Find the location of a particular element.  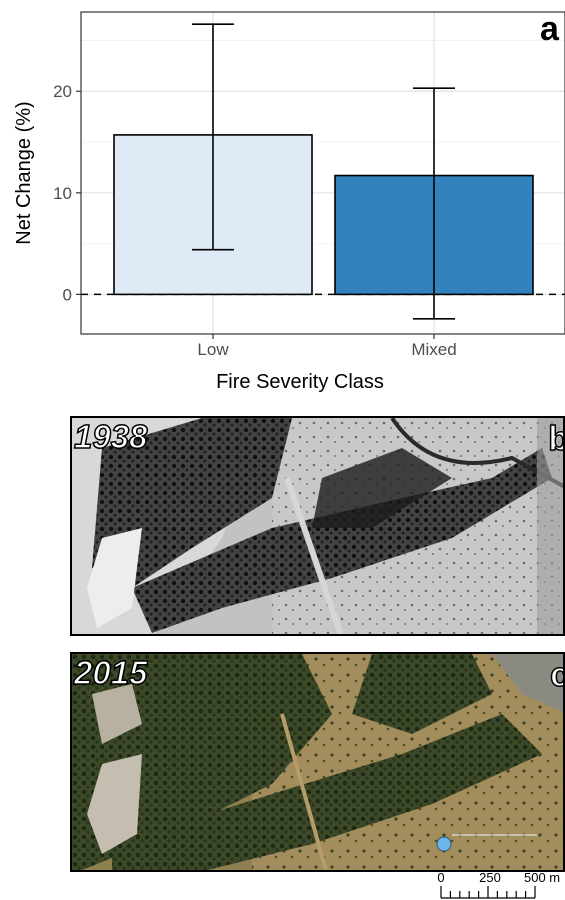

scale-label-500: 500 m is located at coordinates (542, 877).